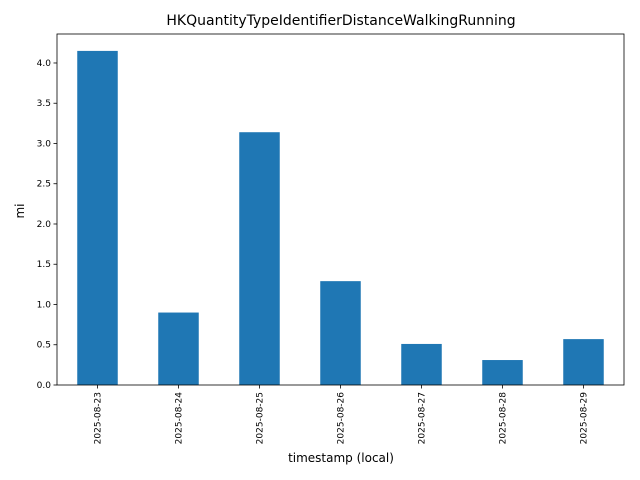  What do you see at coordinates (20, 210) in the screenshot?
I see `y-axis-label: mi` at bounding box center [20, 210].